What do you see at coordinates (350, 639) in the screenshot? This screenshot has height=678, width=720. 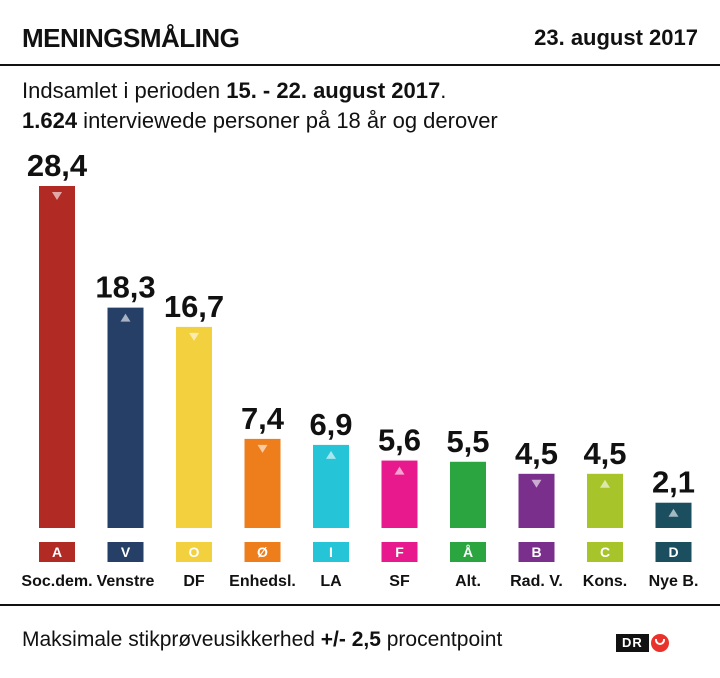 I see `footer-margin: +/- 2,5` at bounding box center [350, 639].